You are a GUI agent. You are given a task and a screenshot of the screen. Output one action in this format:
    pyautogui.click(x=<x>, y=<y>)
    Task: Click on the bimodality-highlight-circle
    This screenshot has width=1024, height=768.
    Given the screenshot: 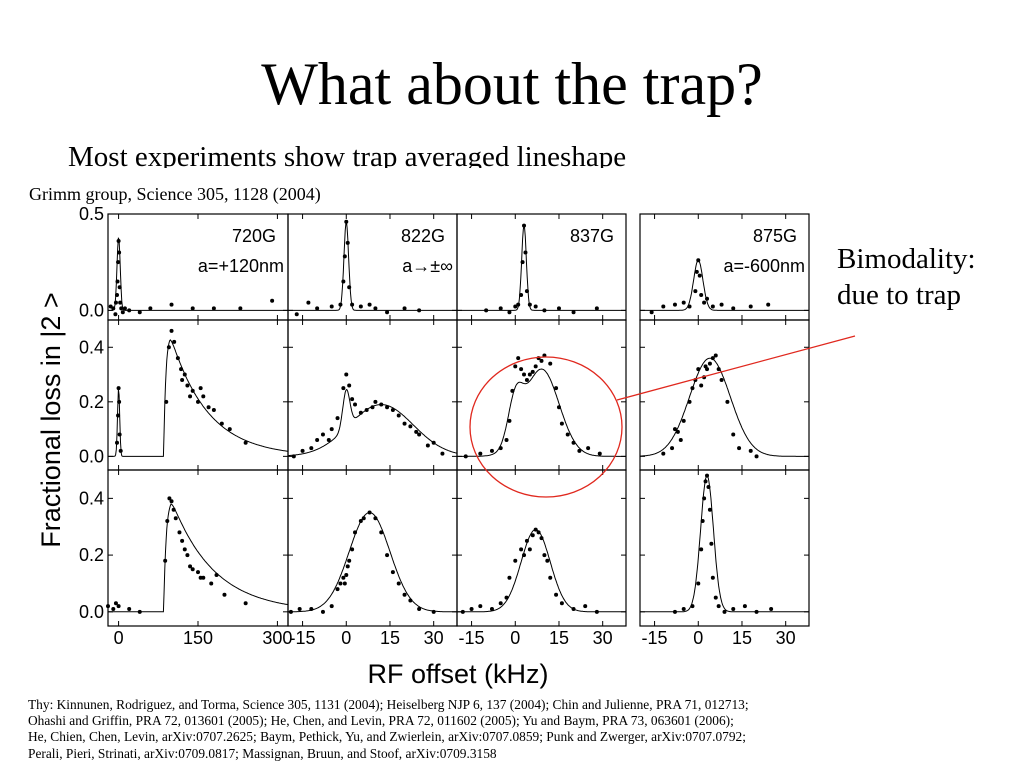 What is the action you would take?
    pyautogui.click(x=546, y=427)
    